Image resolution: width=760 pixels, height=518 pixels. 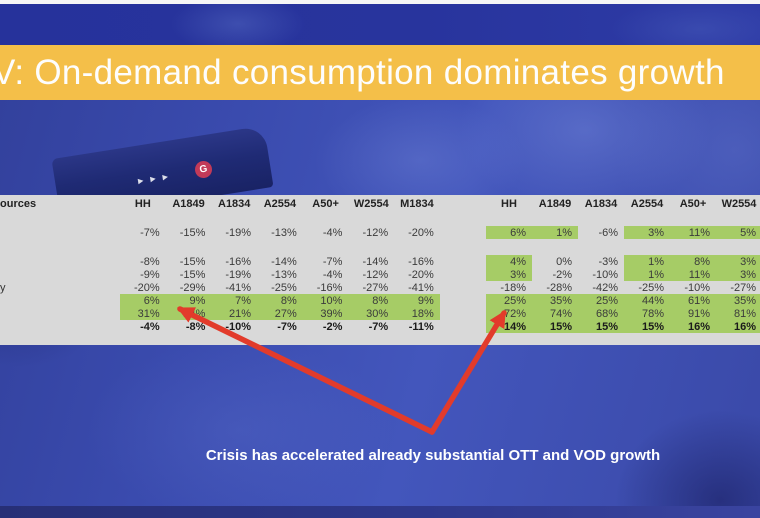 I want to click on table-cell: 14%, so click(x=509, y=326).